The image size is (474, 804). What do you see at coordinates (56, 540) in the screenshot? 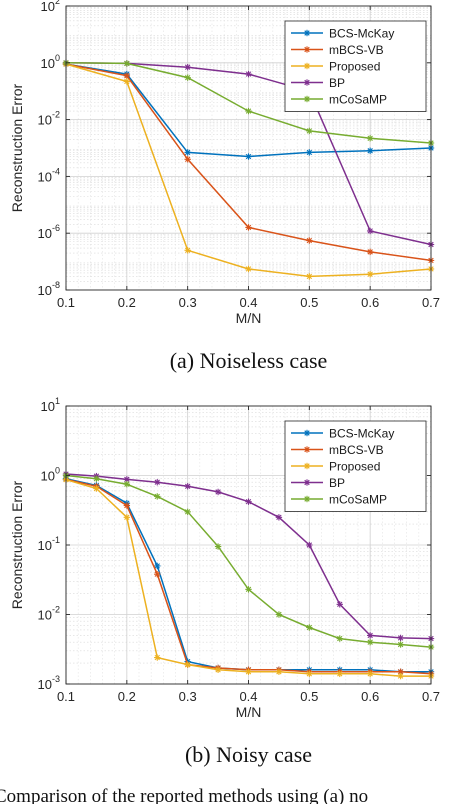
I see `y-tick-label-exponent: -1` at bounding box center [56, 540].